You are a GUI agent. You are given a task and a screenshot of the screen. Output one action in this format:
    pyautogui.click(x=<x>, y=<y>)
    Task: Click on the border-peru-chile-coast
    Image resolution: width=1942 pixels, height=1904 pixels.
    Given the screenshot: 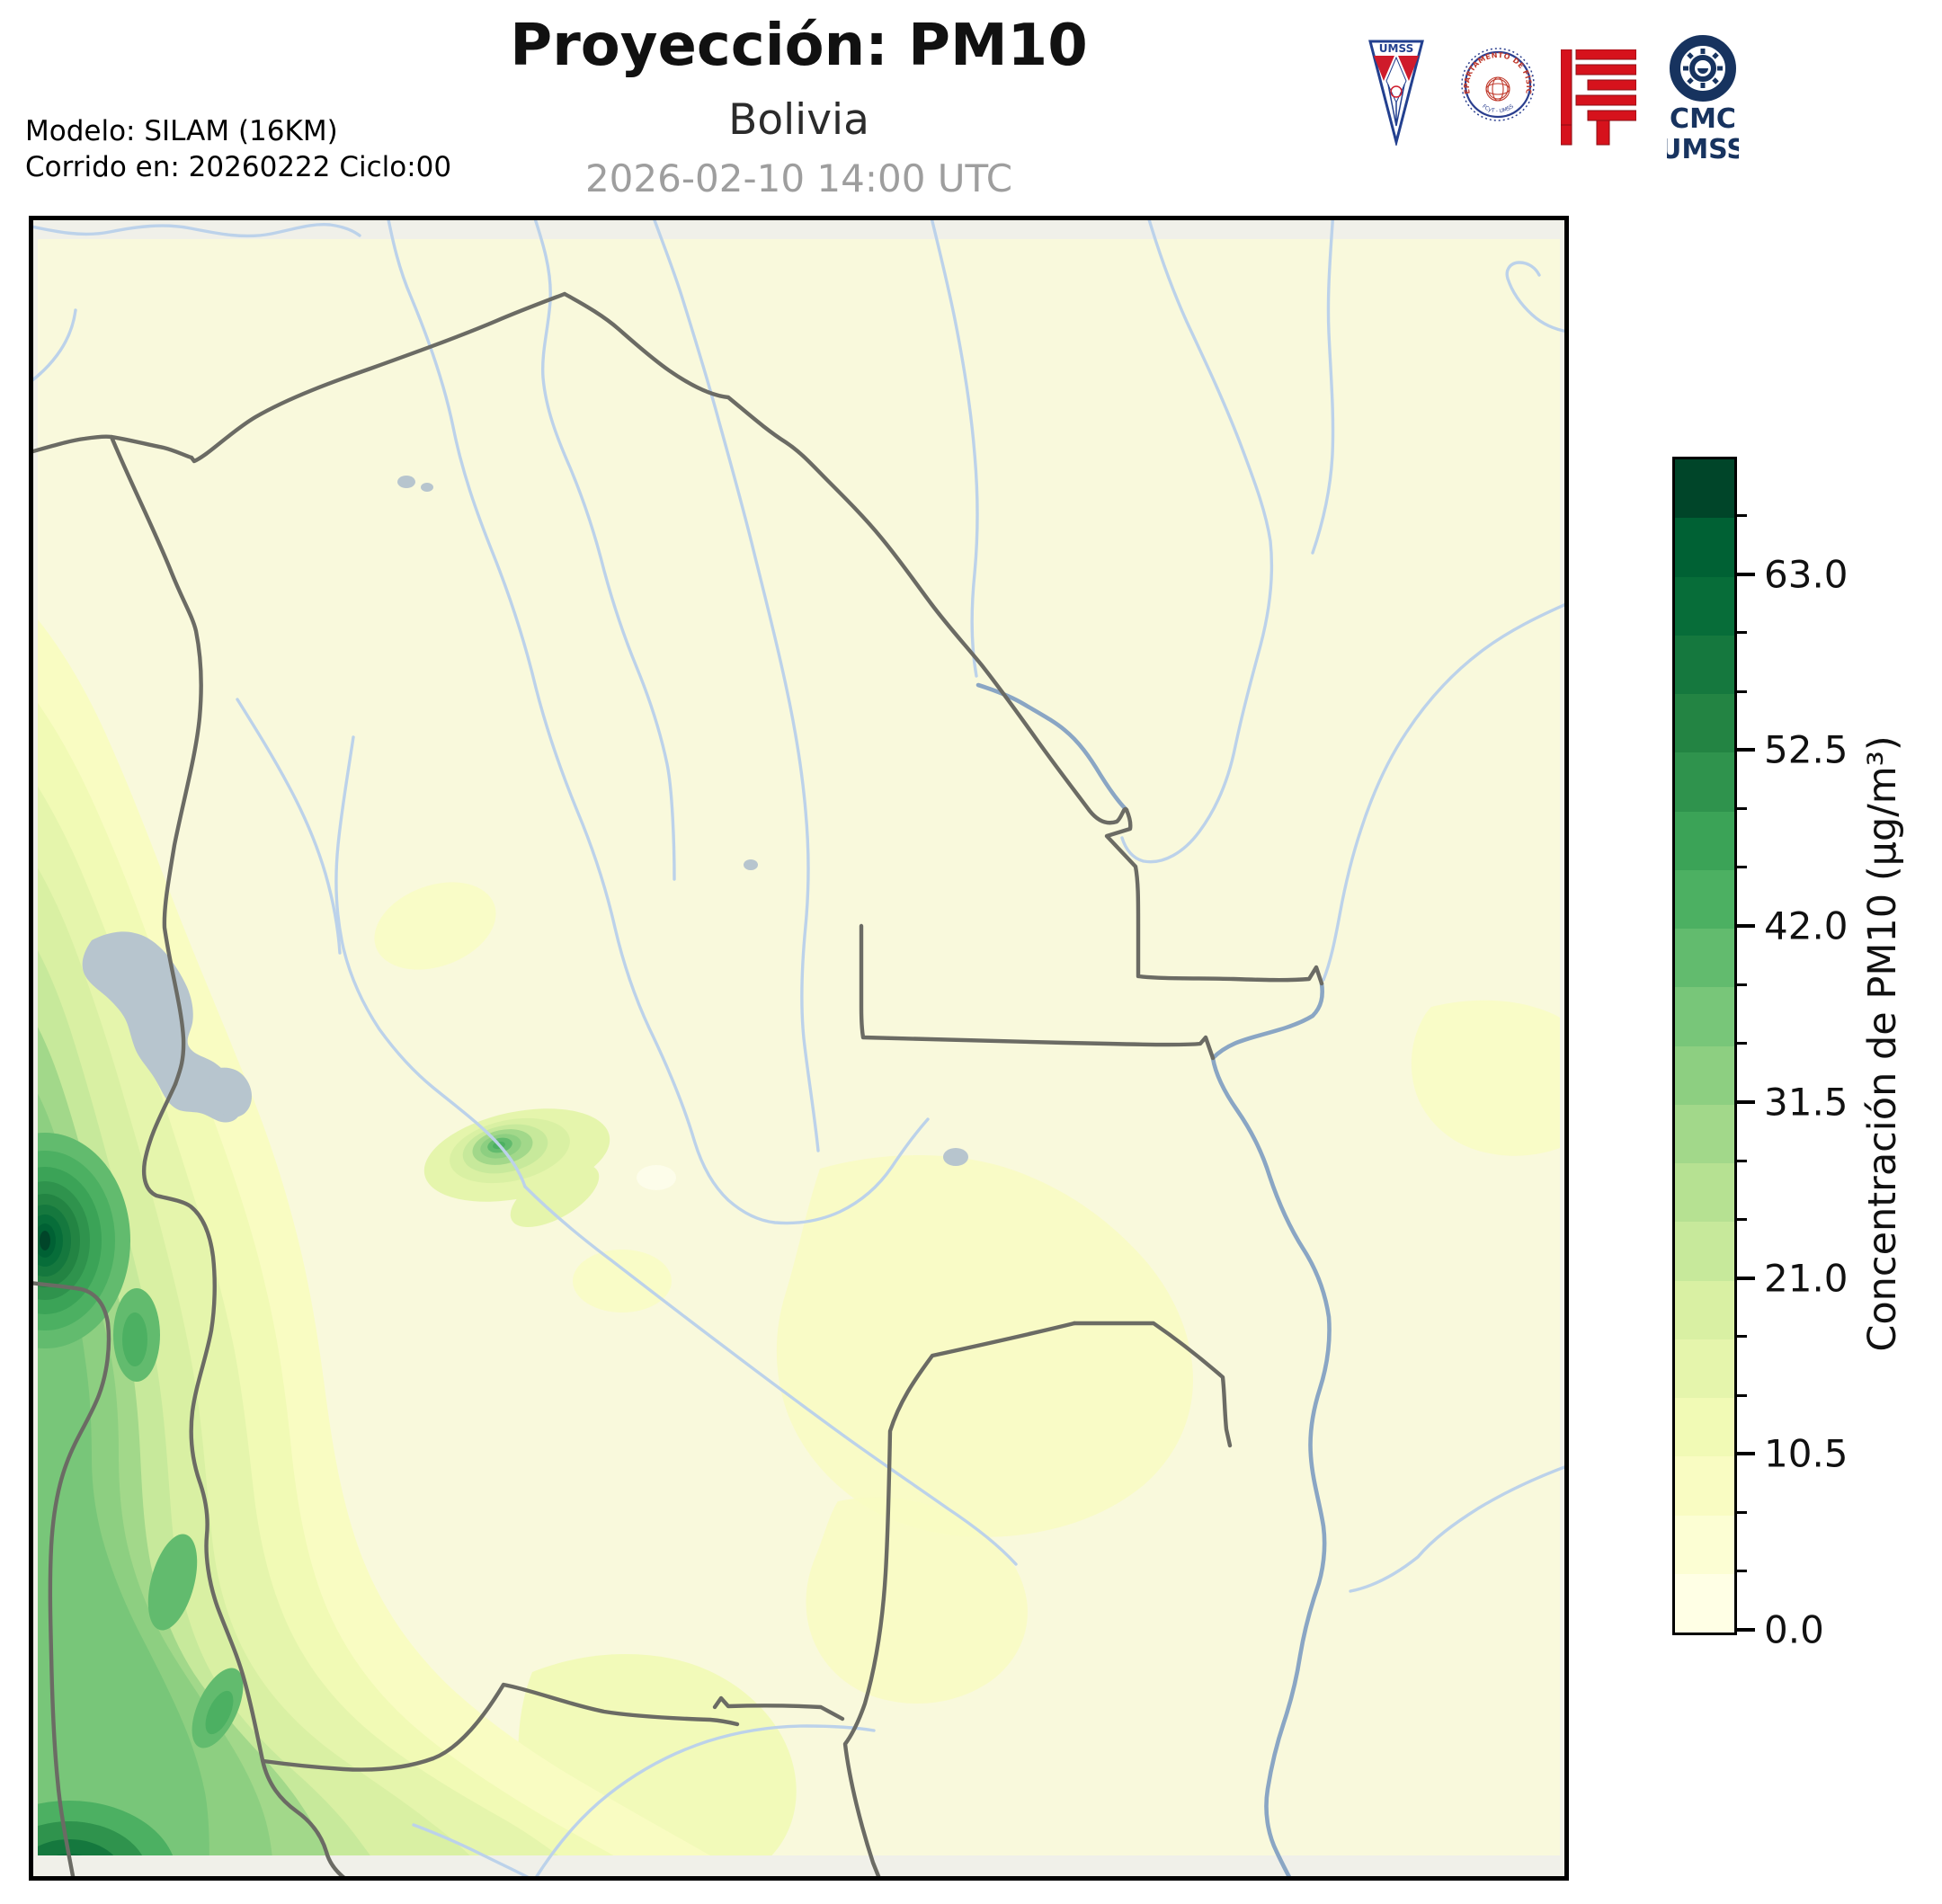 What is the action you would take?
    pyautogui.click(x=70, y=1580)
    